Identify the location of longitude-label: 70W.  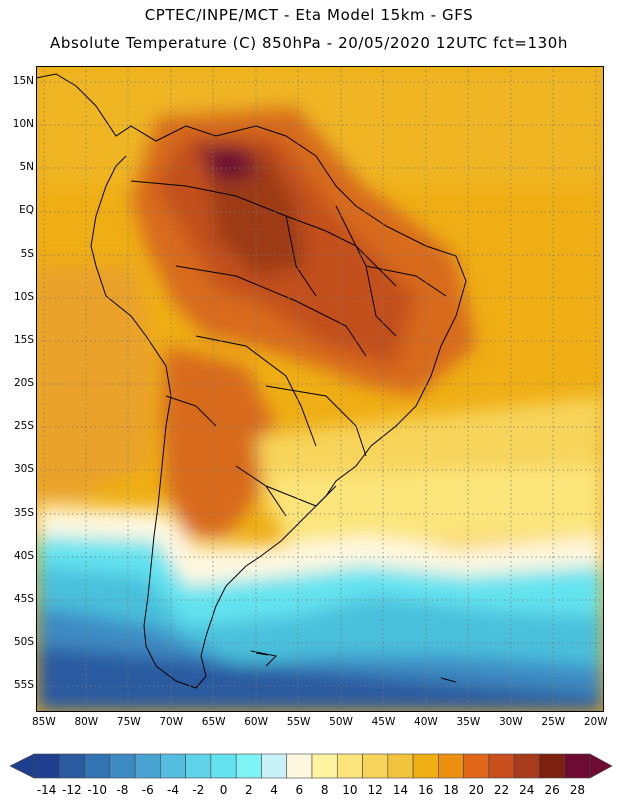
(171, 722).